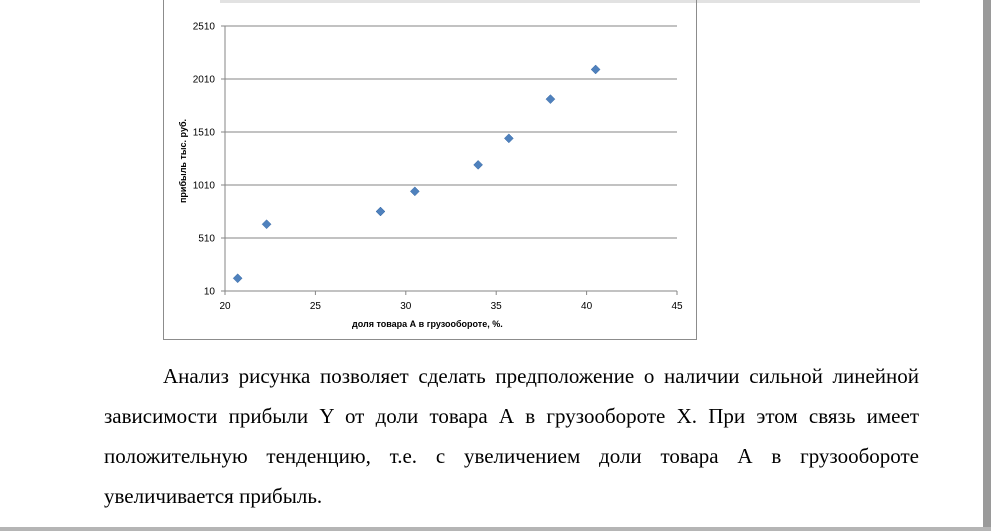  What do you see at coordinates (570, 1) in the screenshot?
I see `cropped-text-line` at bounding box center [570, 1].